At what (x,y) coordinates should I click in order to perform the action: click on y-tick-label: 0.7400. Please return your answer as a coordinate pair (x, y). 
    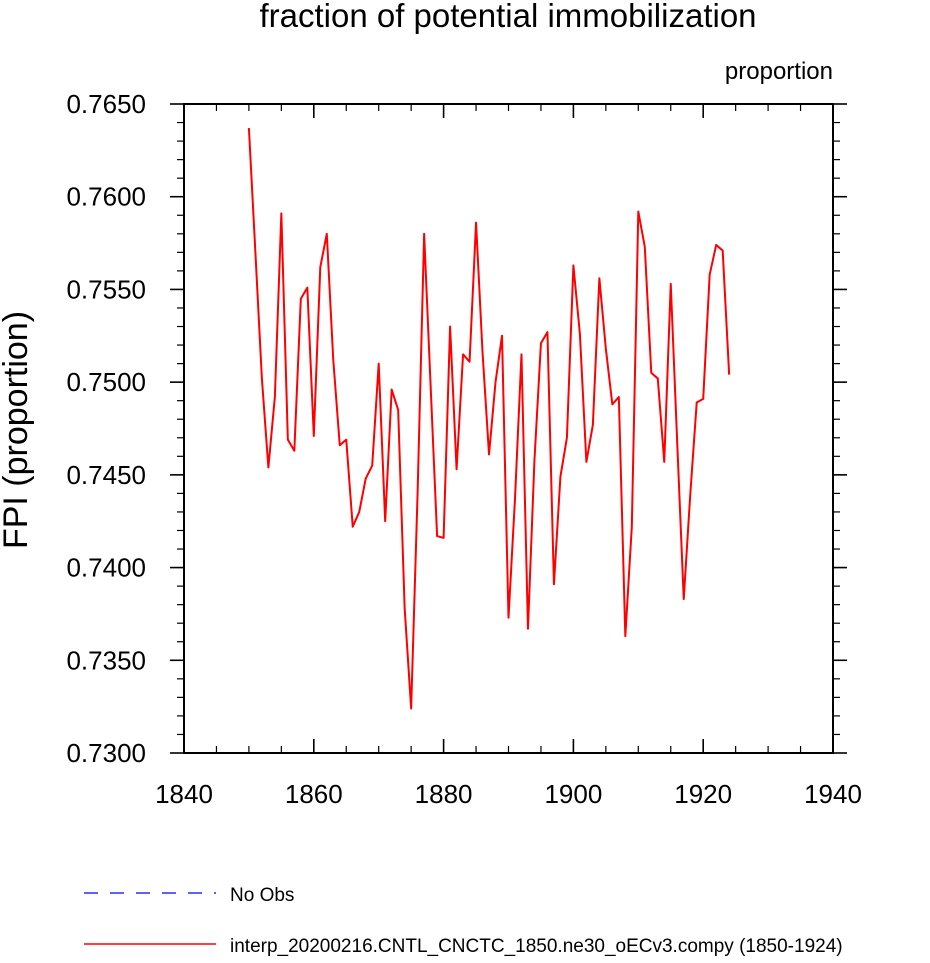
    Looking at the image, I should click on (106, 568).